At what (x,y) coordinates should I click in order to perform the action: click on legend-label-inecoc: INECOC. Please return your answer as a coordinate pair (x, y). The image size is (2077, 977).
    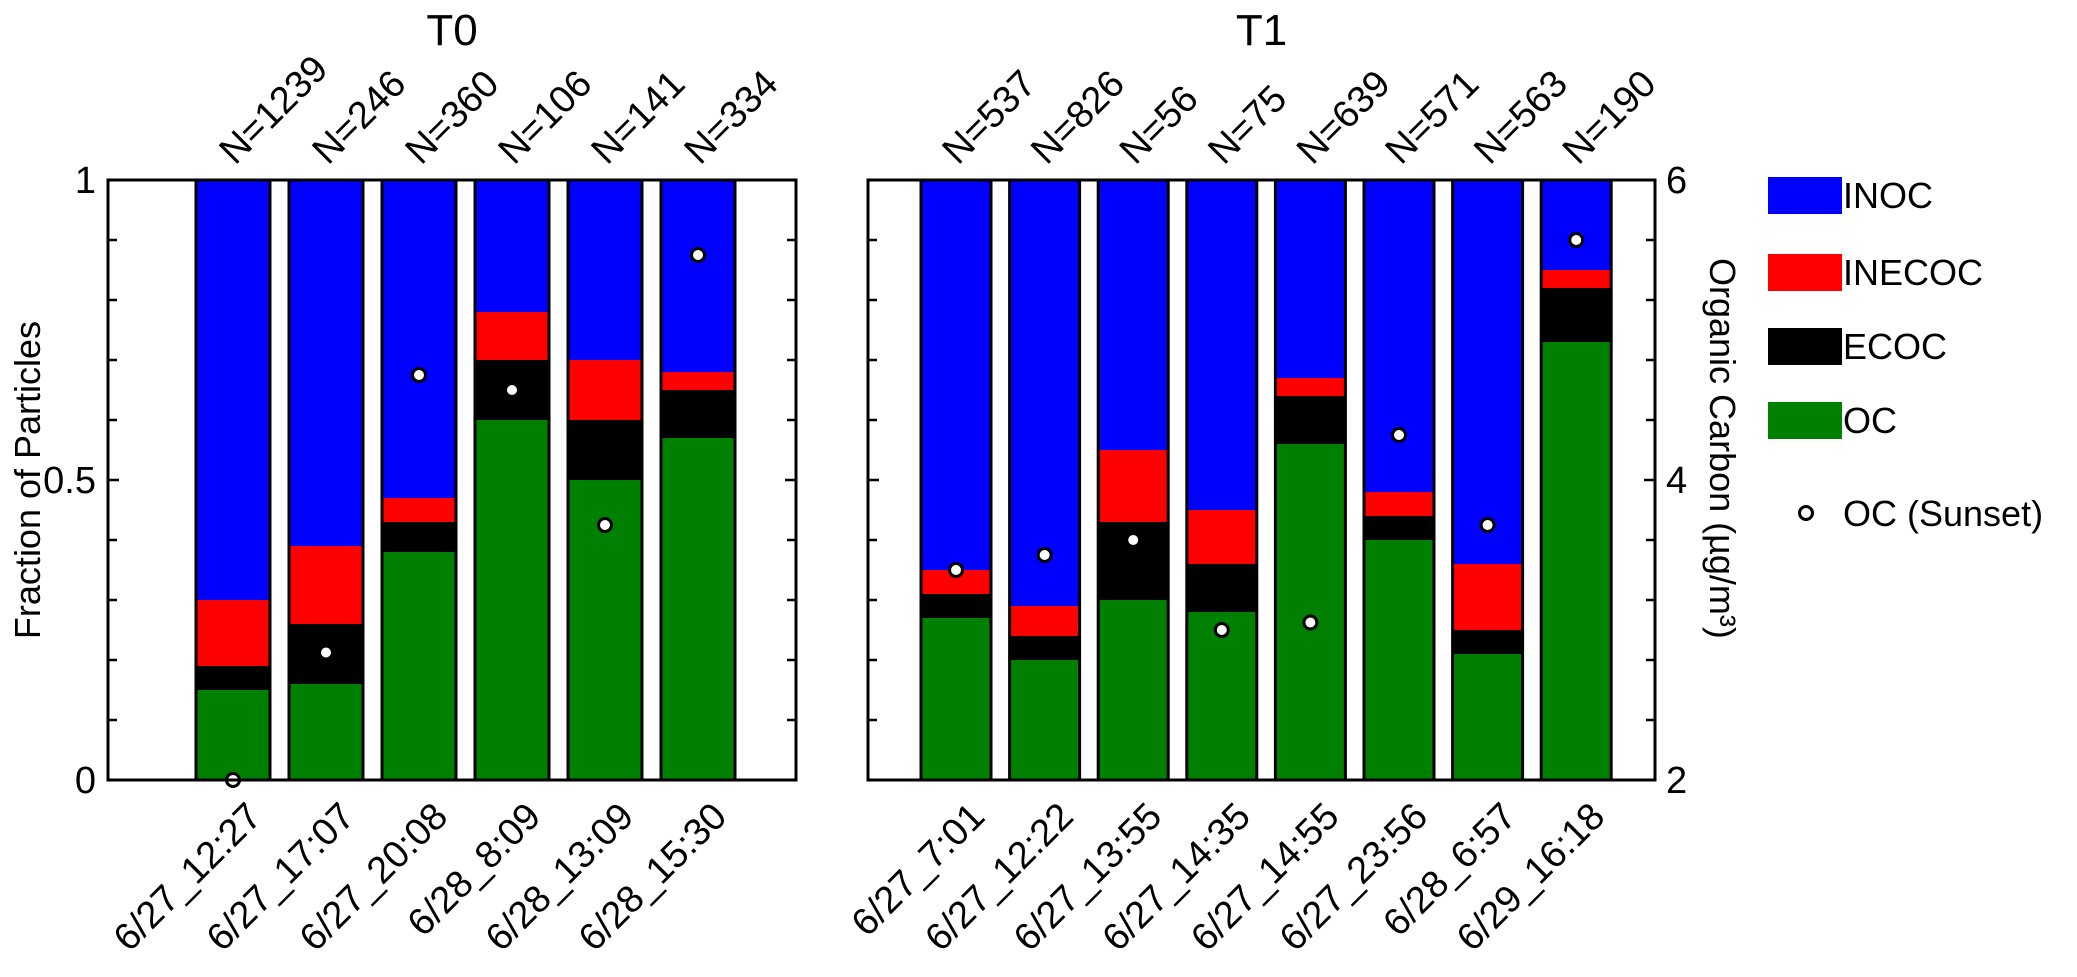
    Looking at the image, I should click on (1913, 272).